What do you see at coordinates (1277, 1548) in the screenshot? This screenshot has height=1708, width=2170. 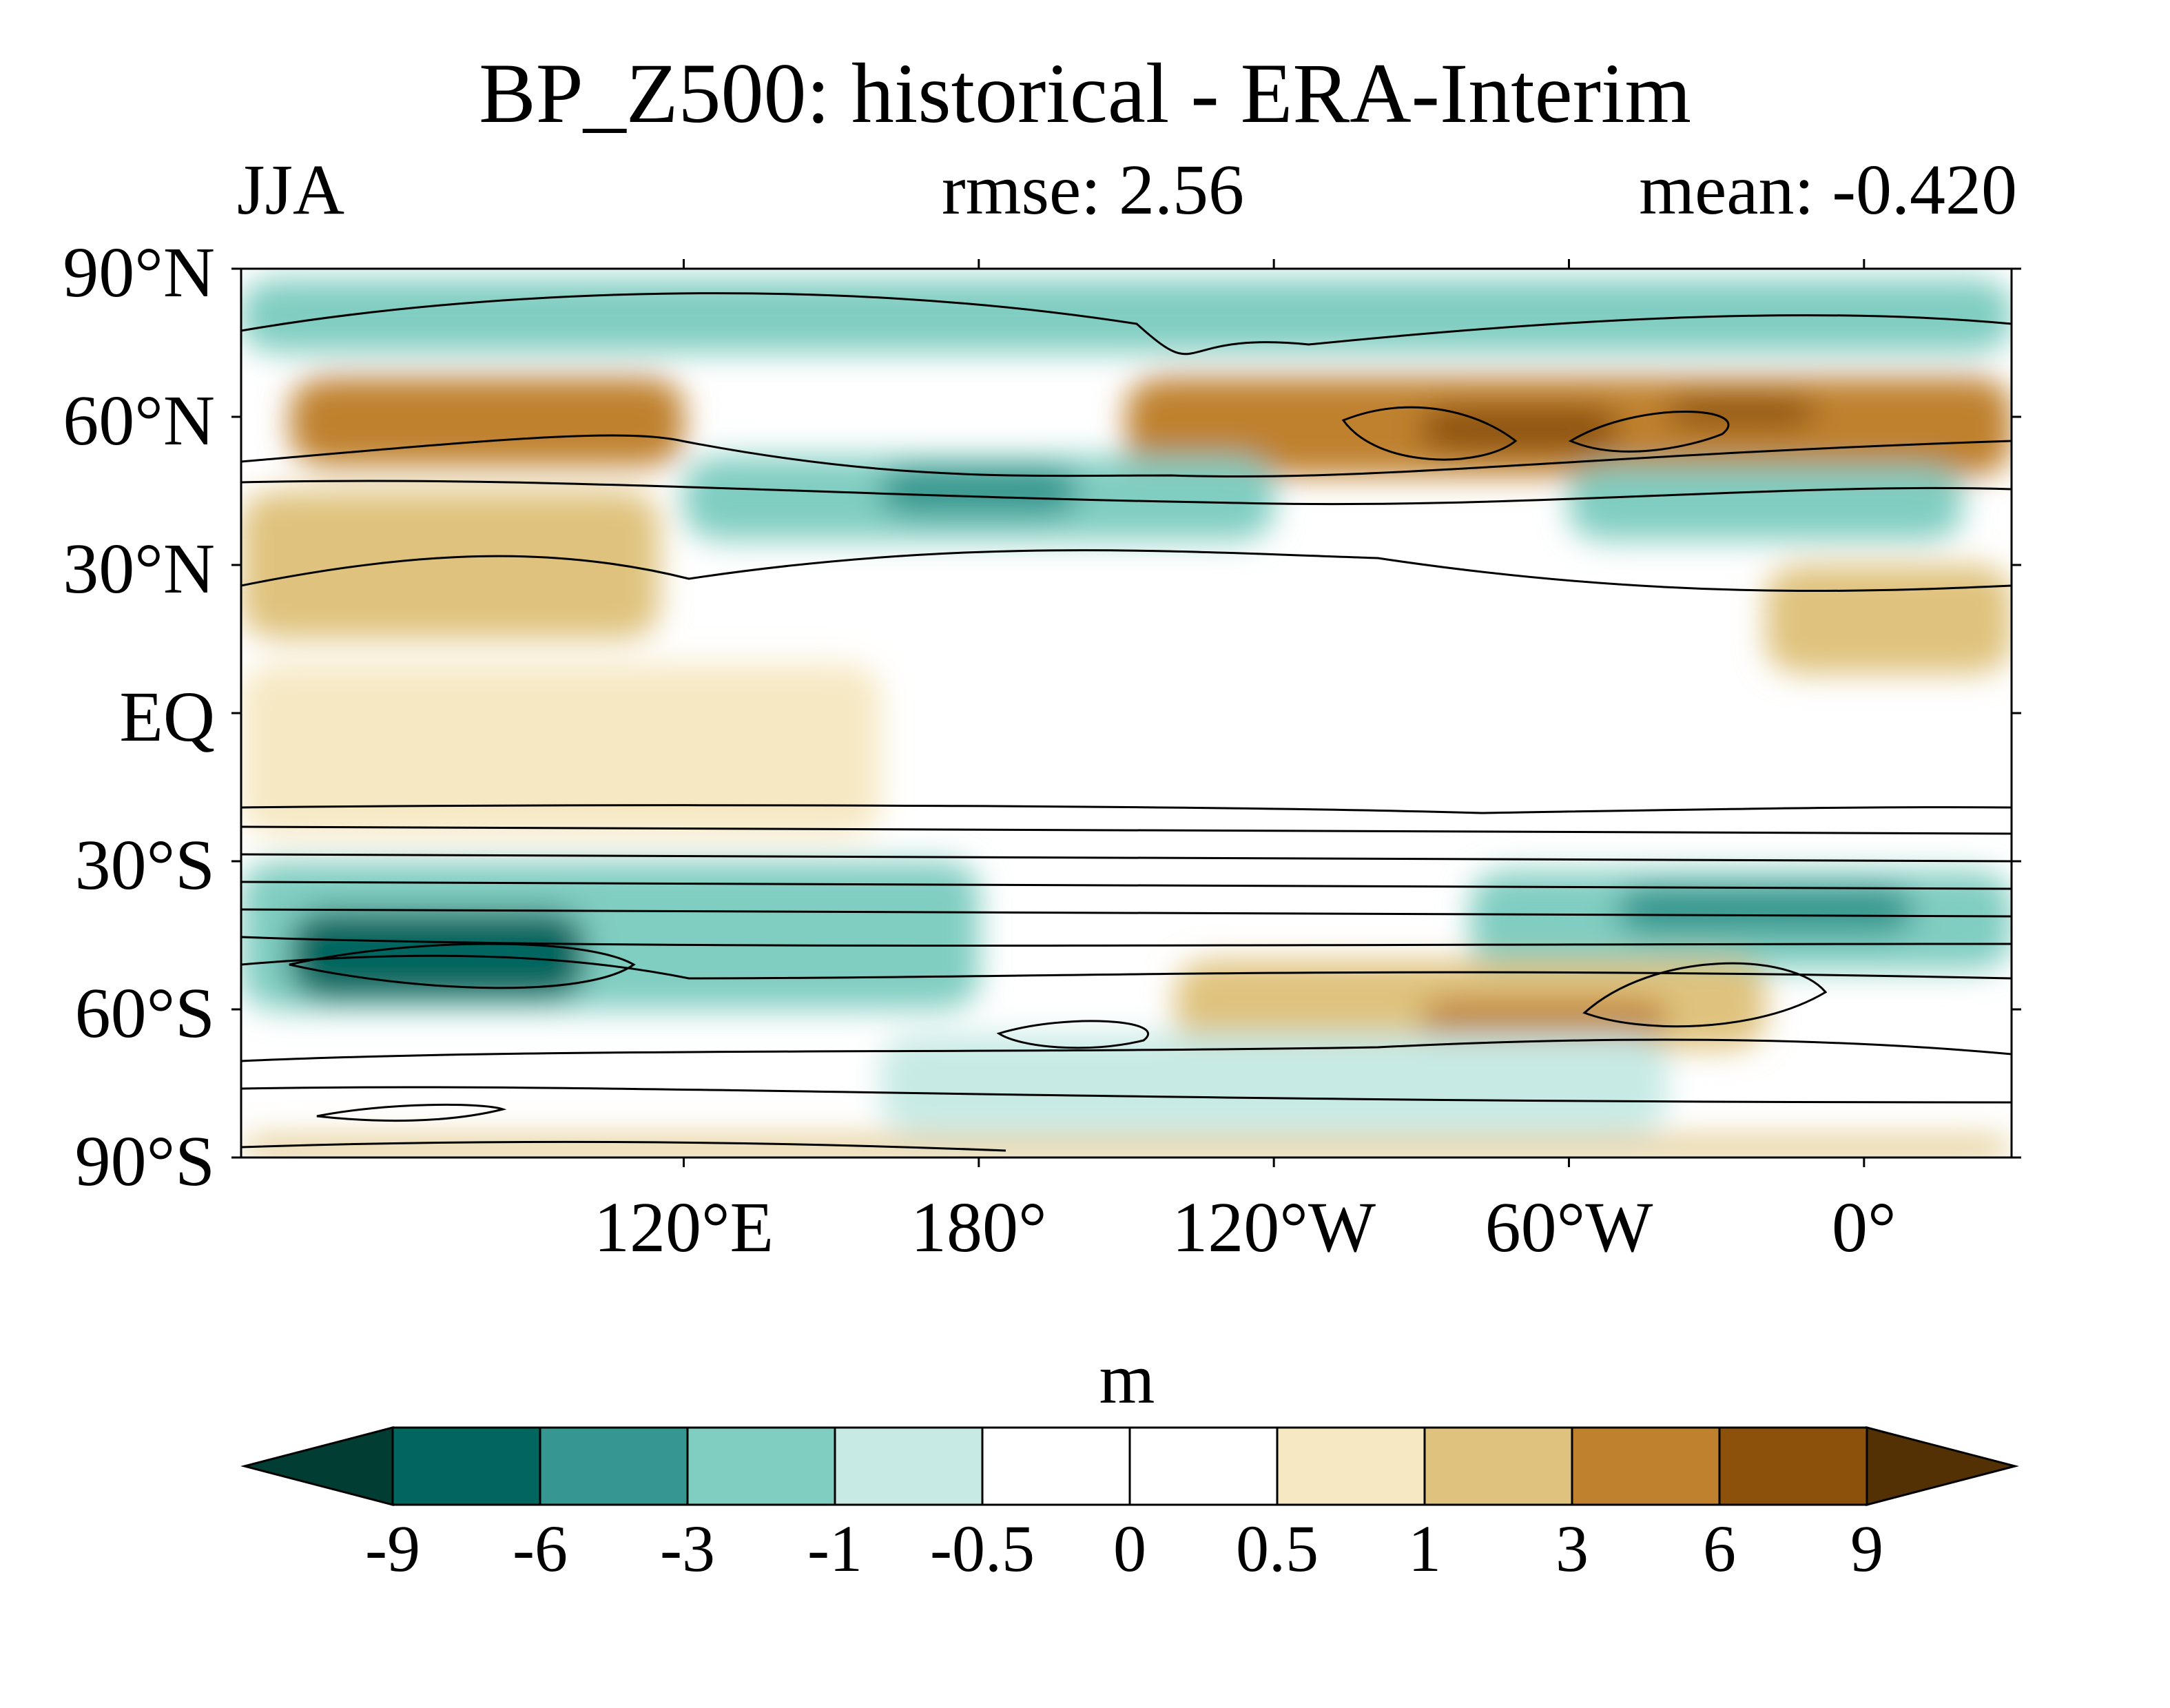 I see `colorbar-level-label: 0.5` at bounding box center [1277, 1548].